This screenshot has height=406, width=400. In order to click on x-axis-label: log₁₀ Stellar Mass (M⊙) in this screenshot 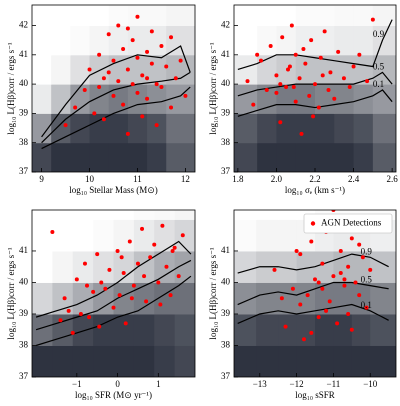, I will do `click(113, 190)`.